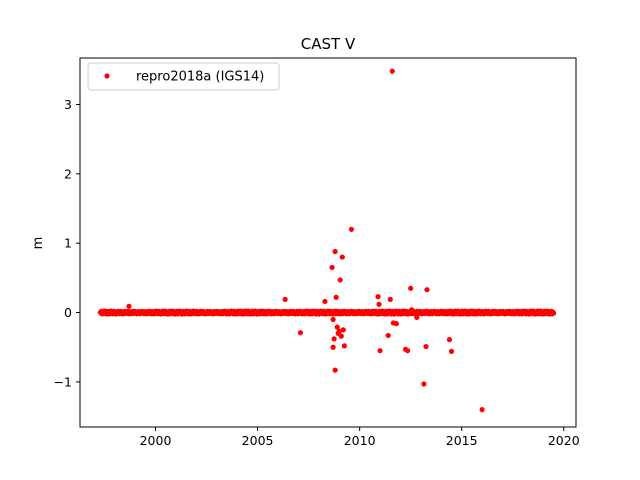  I want to click on chart-title: CAST V, so click(328, 44).